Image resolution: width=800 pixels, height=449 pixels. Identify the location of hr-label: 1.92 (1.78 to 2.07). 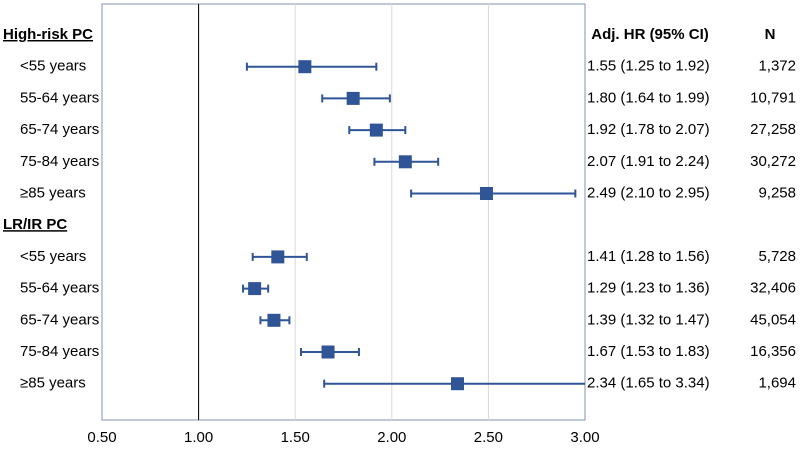
(648, 129).